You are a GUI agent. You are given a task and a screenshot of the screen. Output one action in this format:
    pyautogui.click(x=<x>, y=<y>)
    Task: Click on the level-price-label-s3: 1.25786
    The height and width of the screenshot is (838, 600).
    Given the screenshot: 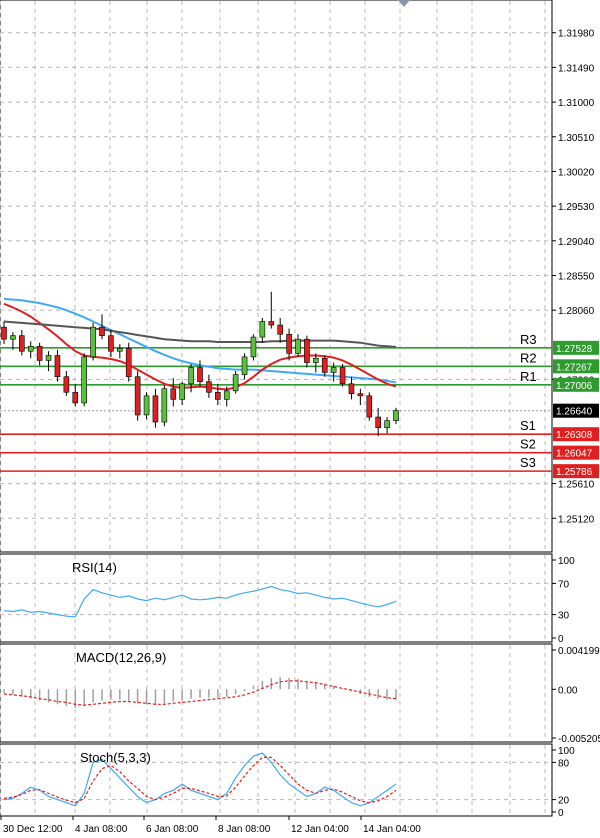 What is the action you would take?
    pyautogui.click(x=574, y=472)
    